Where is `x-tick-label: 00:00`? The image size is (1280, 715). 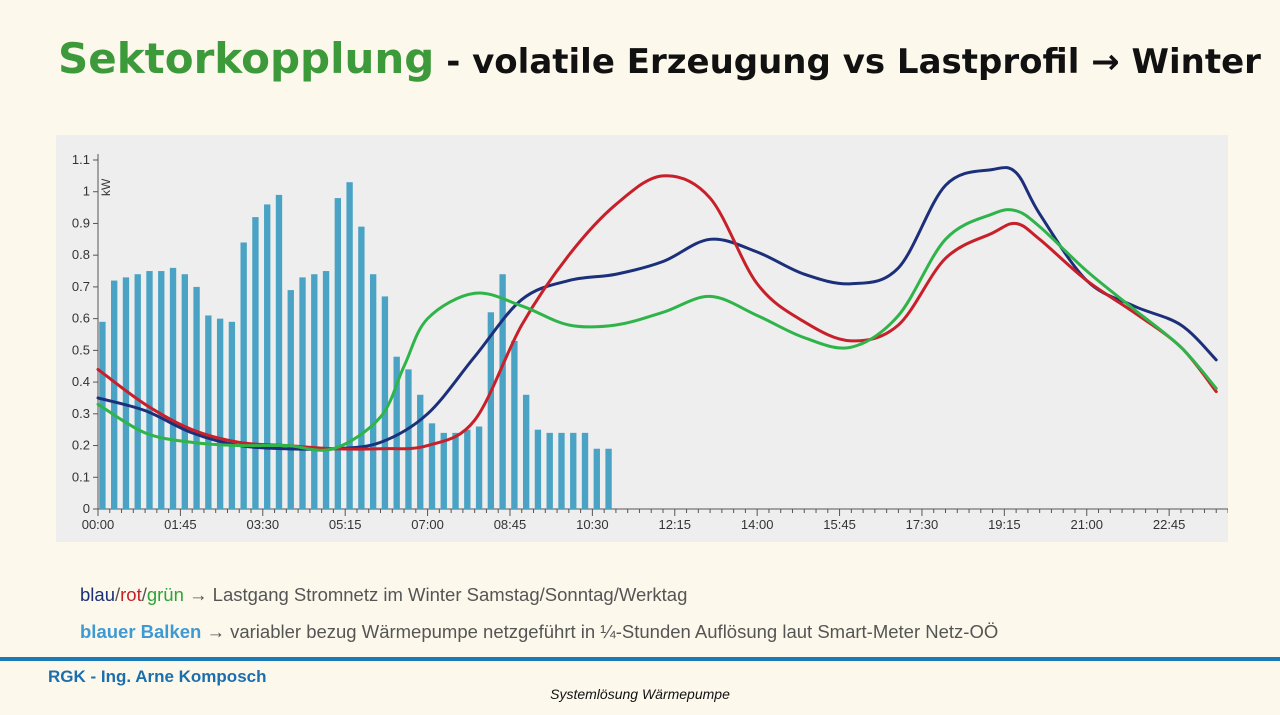 x-tick-label: 00:00 is located at coordinates (98, 524).